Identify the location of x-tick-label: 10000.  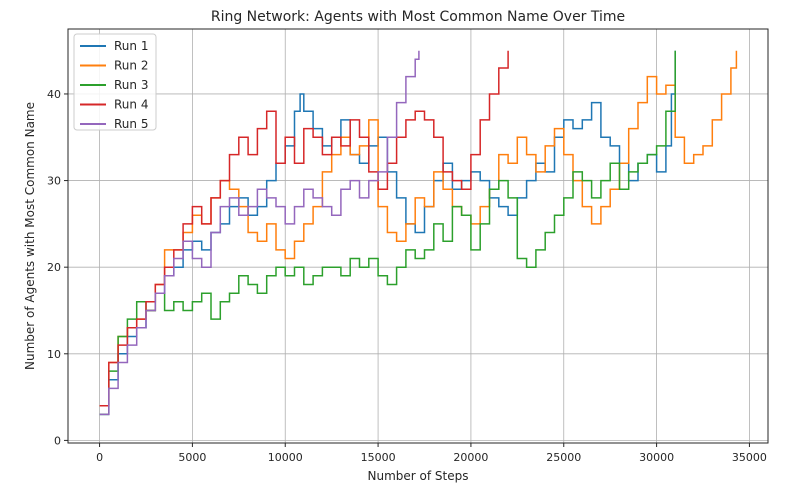
(285, 457).